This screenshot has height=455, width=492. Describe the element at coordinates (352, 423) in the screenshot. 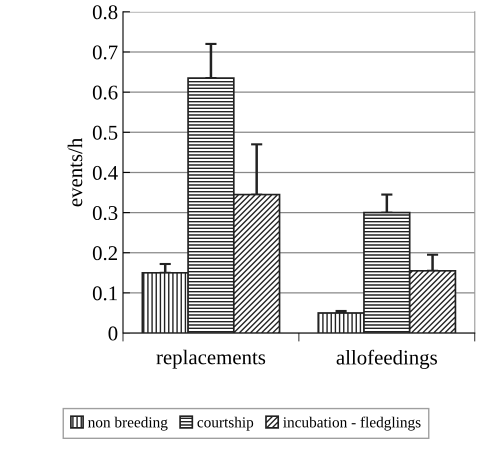

I see `legend-label: incubation - fledglings` at that location.